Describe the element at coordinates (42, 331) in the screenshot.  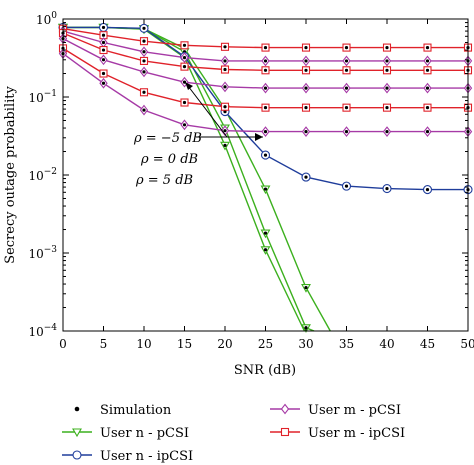
I see `y-tick-label: 10⁻⁴` at that location.